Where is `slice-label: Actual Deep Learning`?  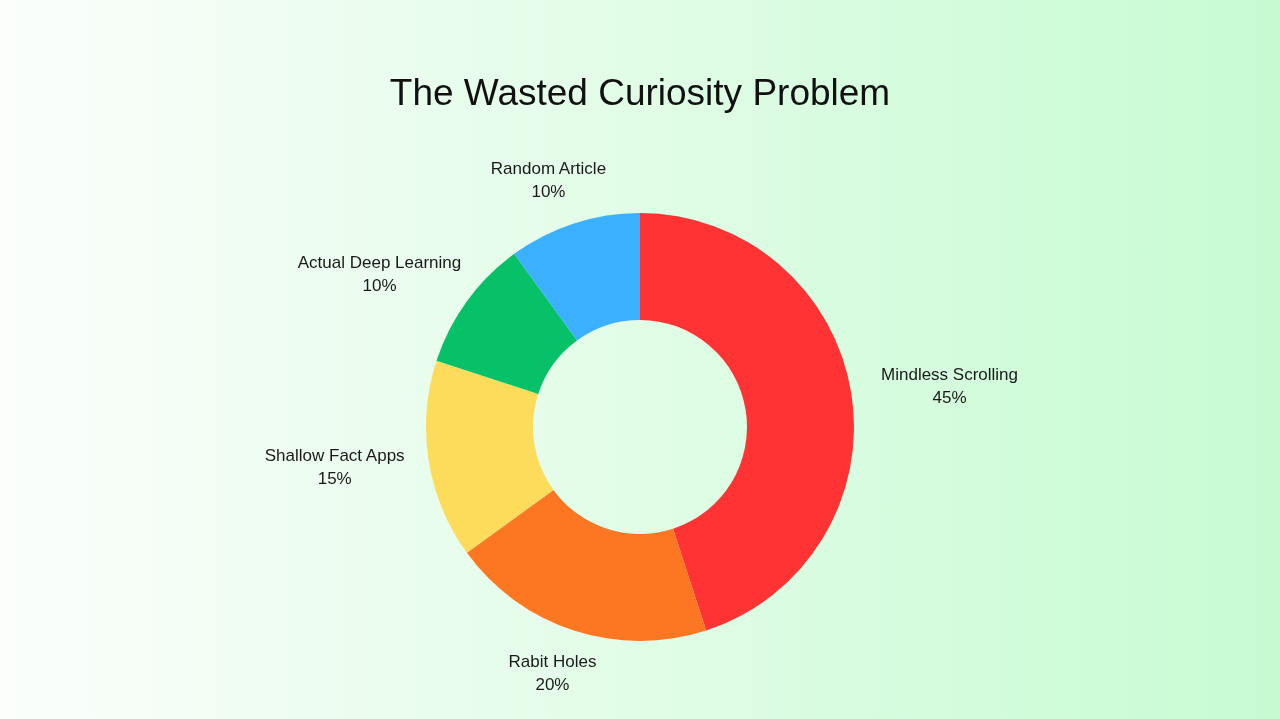
slice-label: Actual Deep Learning is located at coordinates (379, 263).